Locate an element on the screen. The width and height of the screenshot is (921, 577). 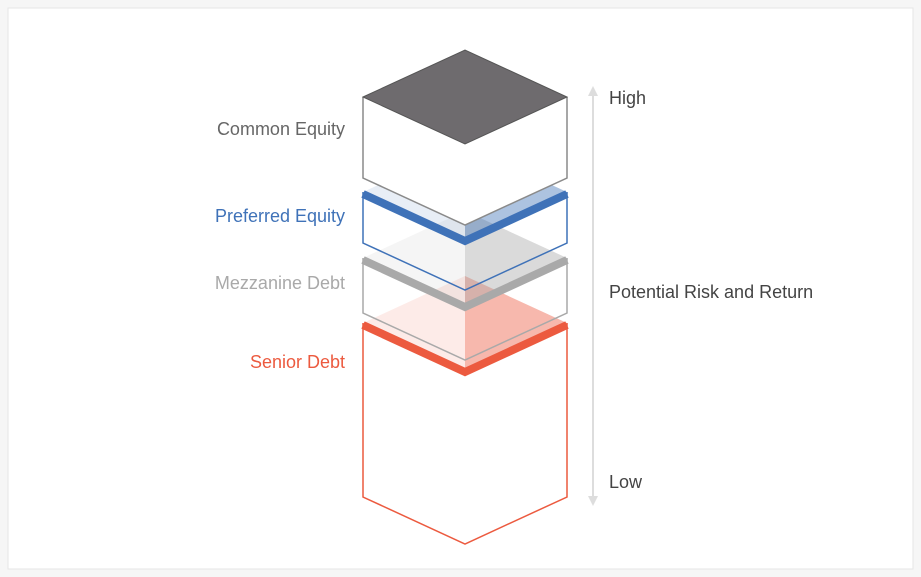
layer-top-shade is located at coordinates (516, 258).